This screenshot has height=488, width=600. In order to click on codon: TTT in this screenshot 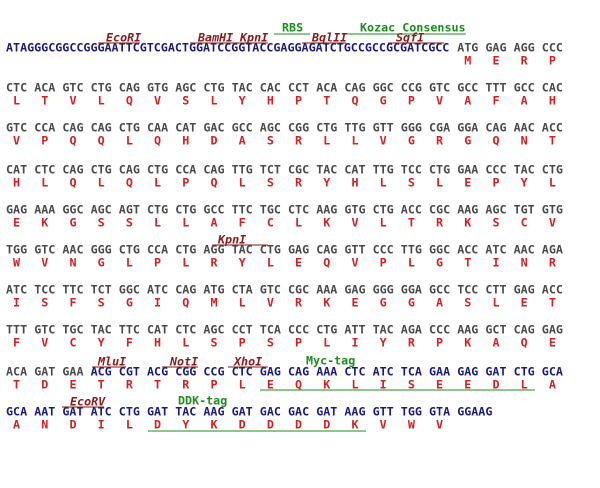, I will do `click(16, 330)`.